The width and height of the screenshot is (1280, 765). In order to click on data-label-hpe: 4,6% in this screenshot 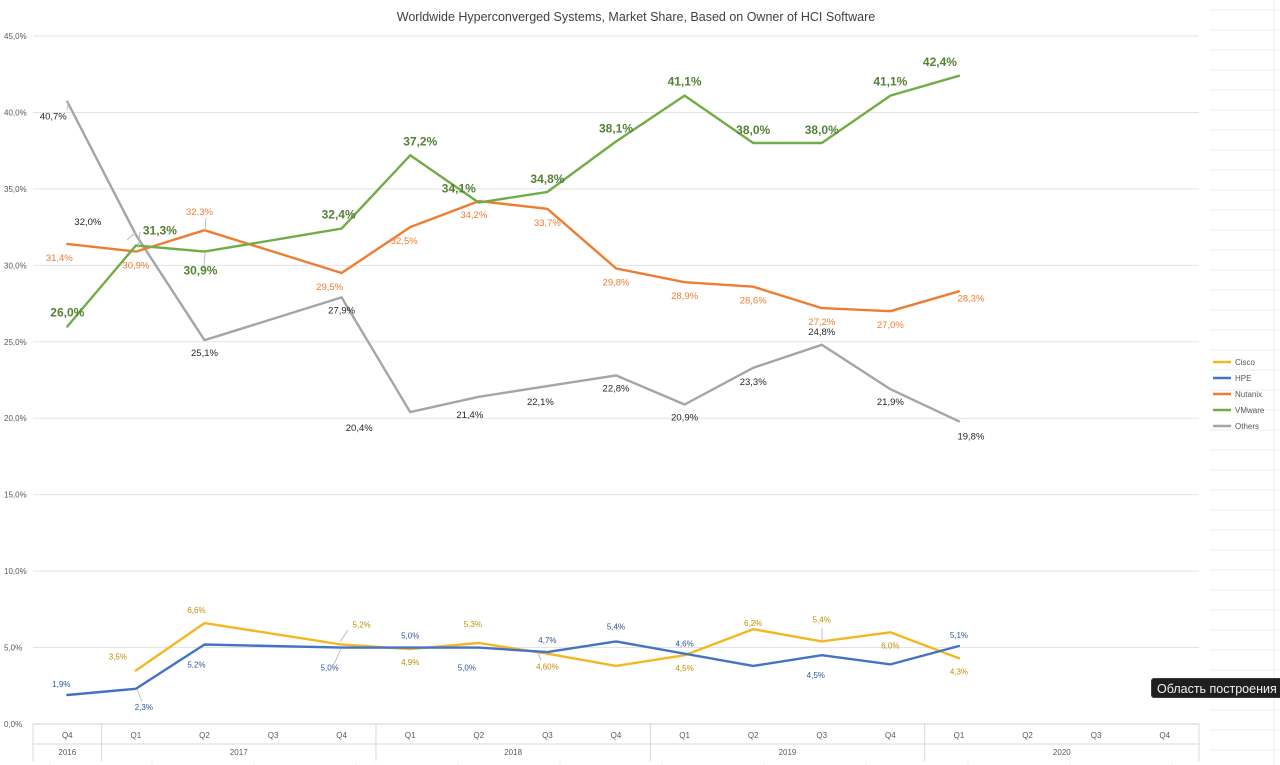, I will do `click(684, 644)`.